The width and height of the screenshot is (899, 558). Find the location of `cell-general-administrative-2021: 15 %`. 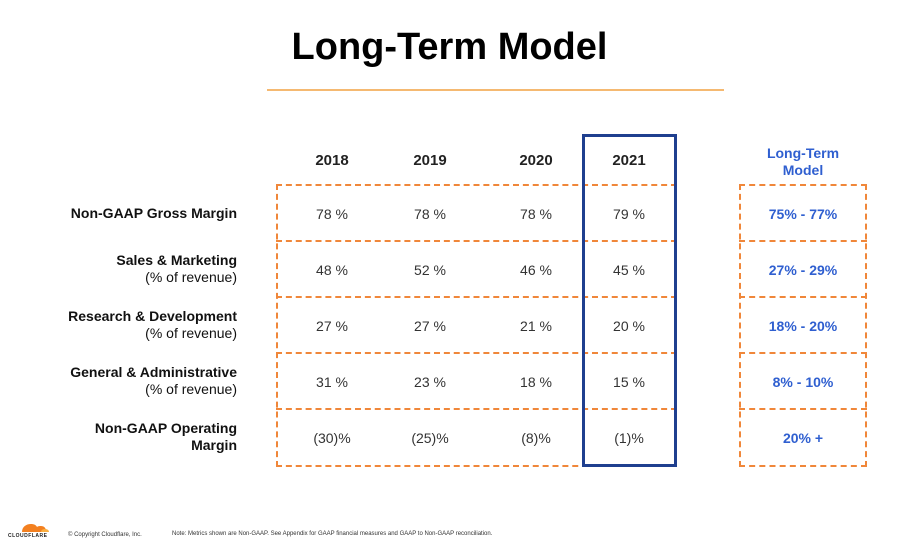

cell-general-administrative-2021: 15 % is located at coordinates (629, 382).